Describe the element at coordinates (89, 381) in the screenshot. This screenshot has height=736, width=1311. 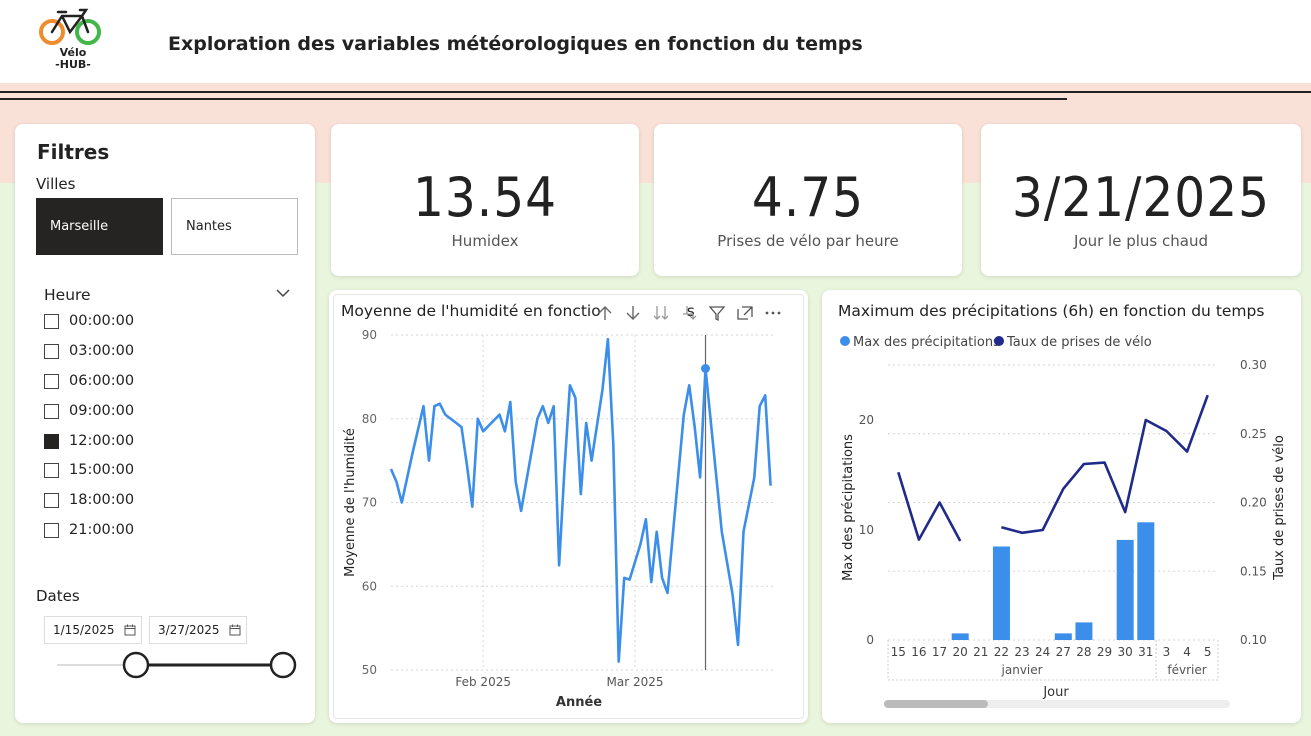
I see `hour-option: 06:00:00` at that location.